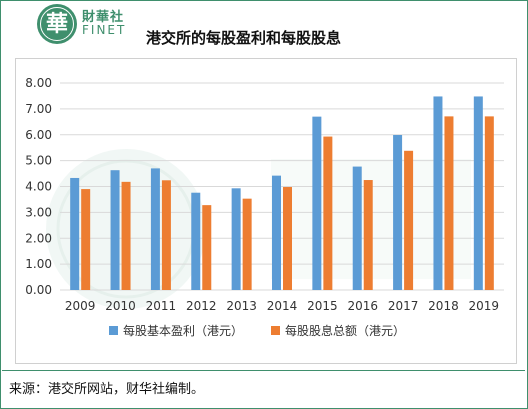 This screenshot has width=528, height=409. I want to click on x-tick-label: 2019, so click(484, 306).